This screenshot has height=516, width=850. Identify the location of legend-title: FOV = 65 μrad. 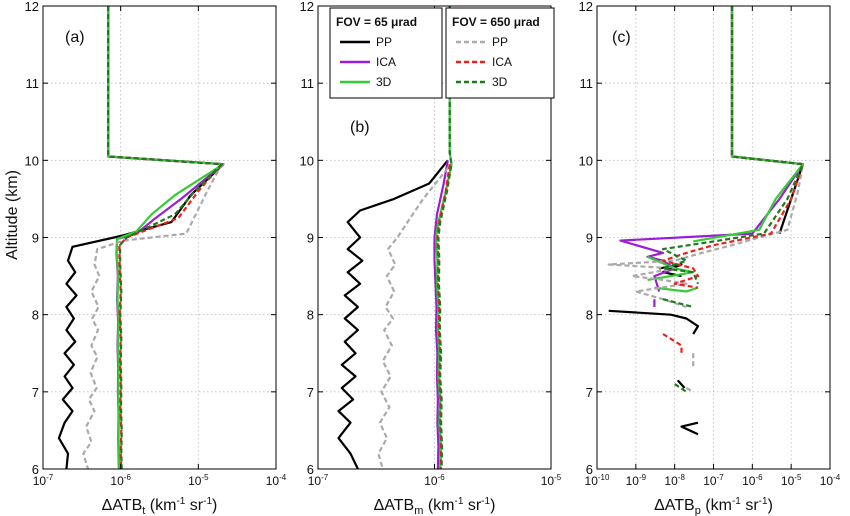
(376, 22).